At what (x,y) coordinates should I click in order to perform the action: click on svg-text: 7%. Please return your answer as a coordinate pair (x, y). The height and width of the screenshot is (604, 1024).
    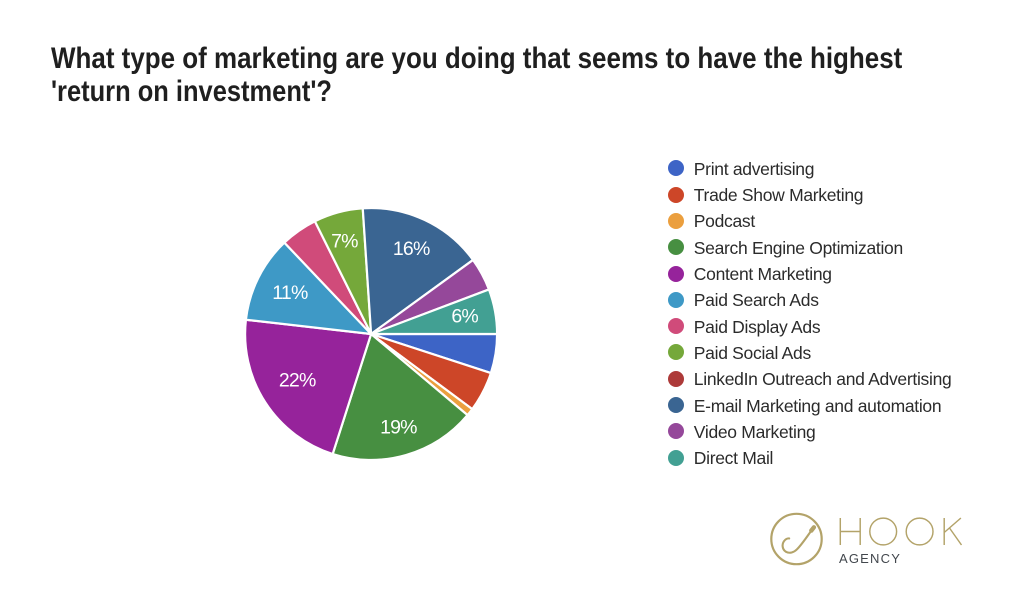
    Looking at the image, I should click on (344, 242).